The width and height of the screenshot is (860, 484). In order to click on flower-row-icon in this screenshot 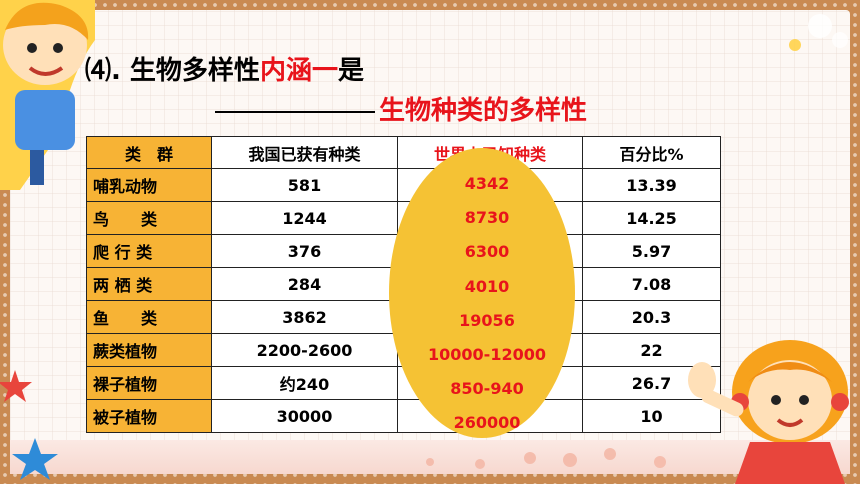, I will do `click(546, 458)`.